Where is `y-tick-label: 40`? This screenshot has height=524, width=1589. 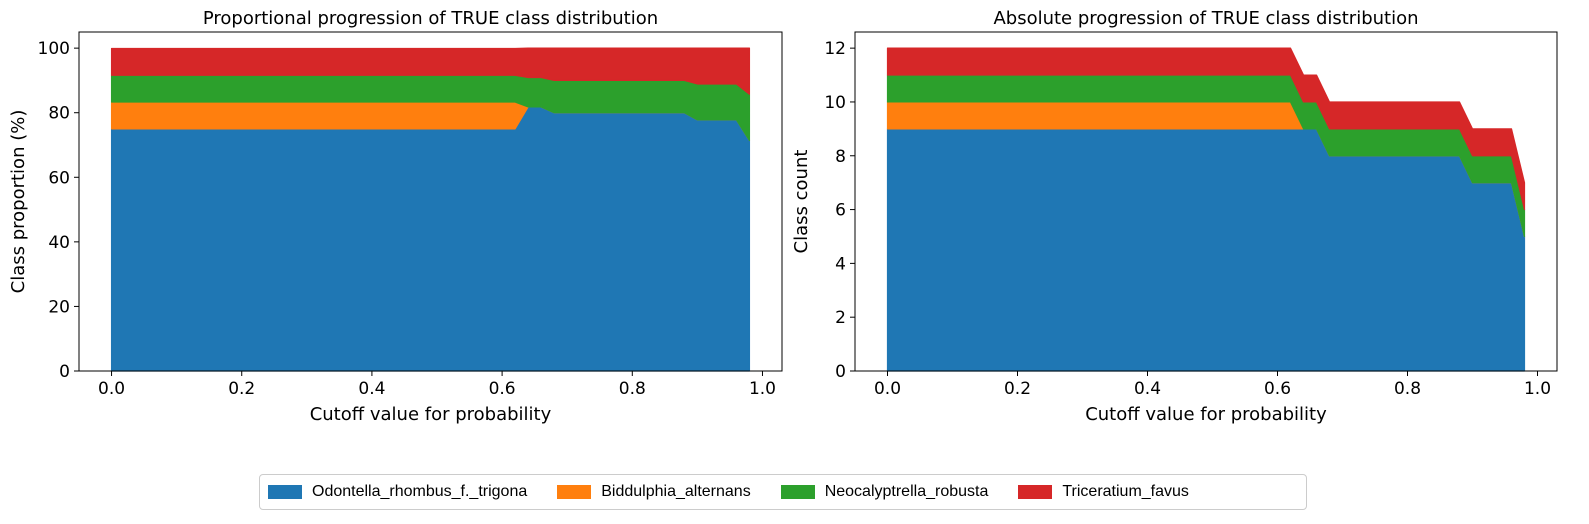
y-tick-label: 40 is located at coordinates (59, 243).